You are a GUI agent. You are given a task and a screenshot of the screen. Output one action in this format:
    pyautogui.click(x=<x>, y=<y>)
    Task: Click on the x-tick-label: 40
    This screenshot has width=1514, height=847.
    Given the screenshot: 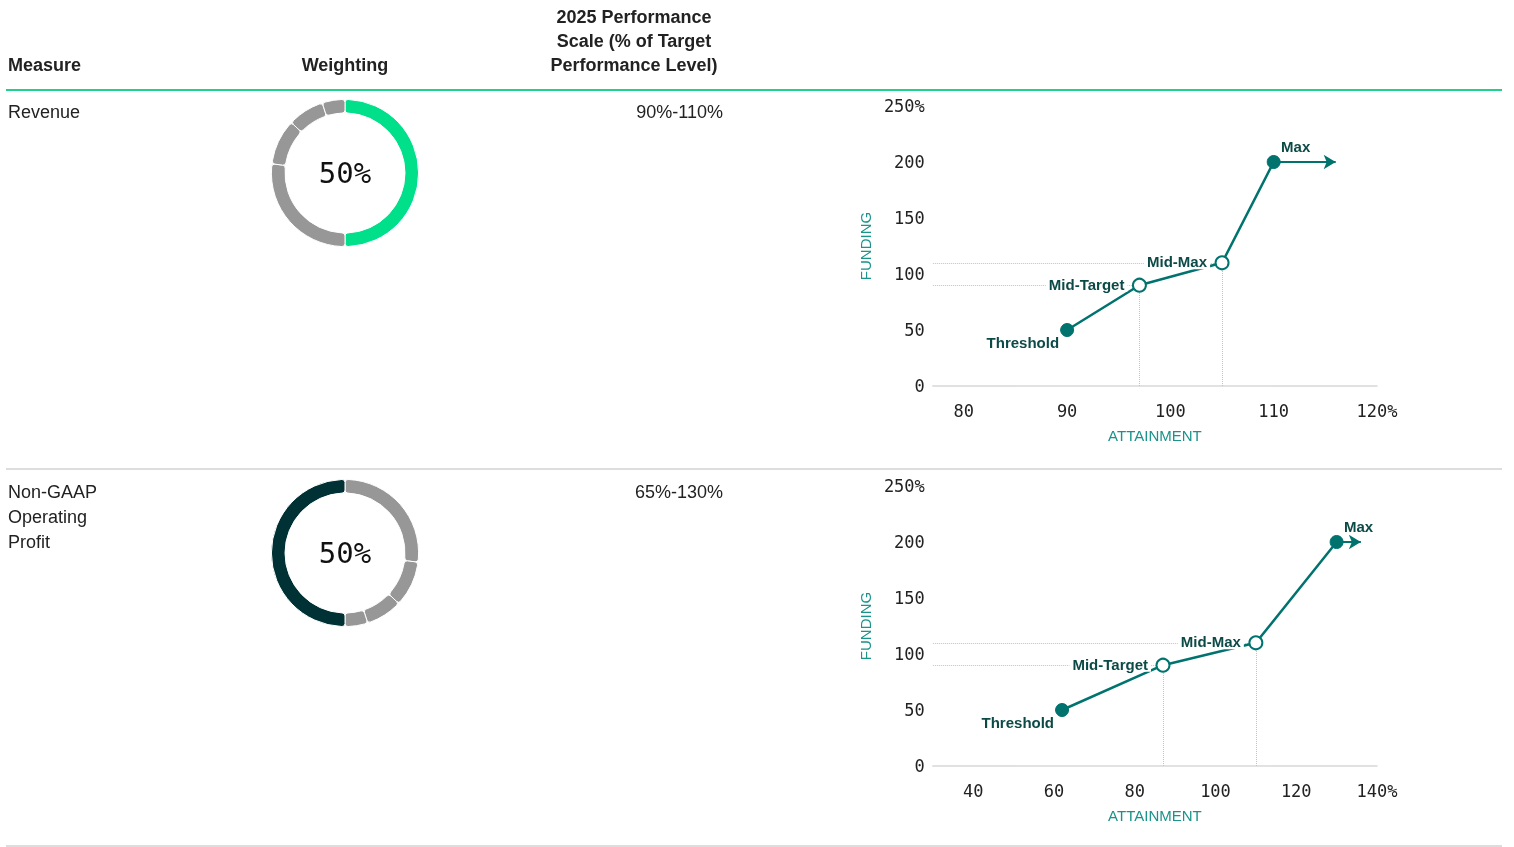 What is the action you would take?
    pyautogui.click(x=973, y=790)
    